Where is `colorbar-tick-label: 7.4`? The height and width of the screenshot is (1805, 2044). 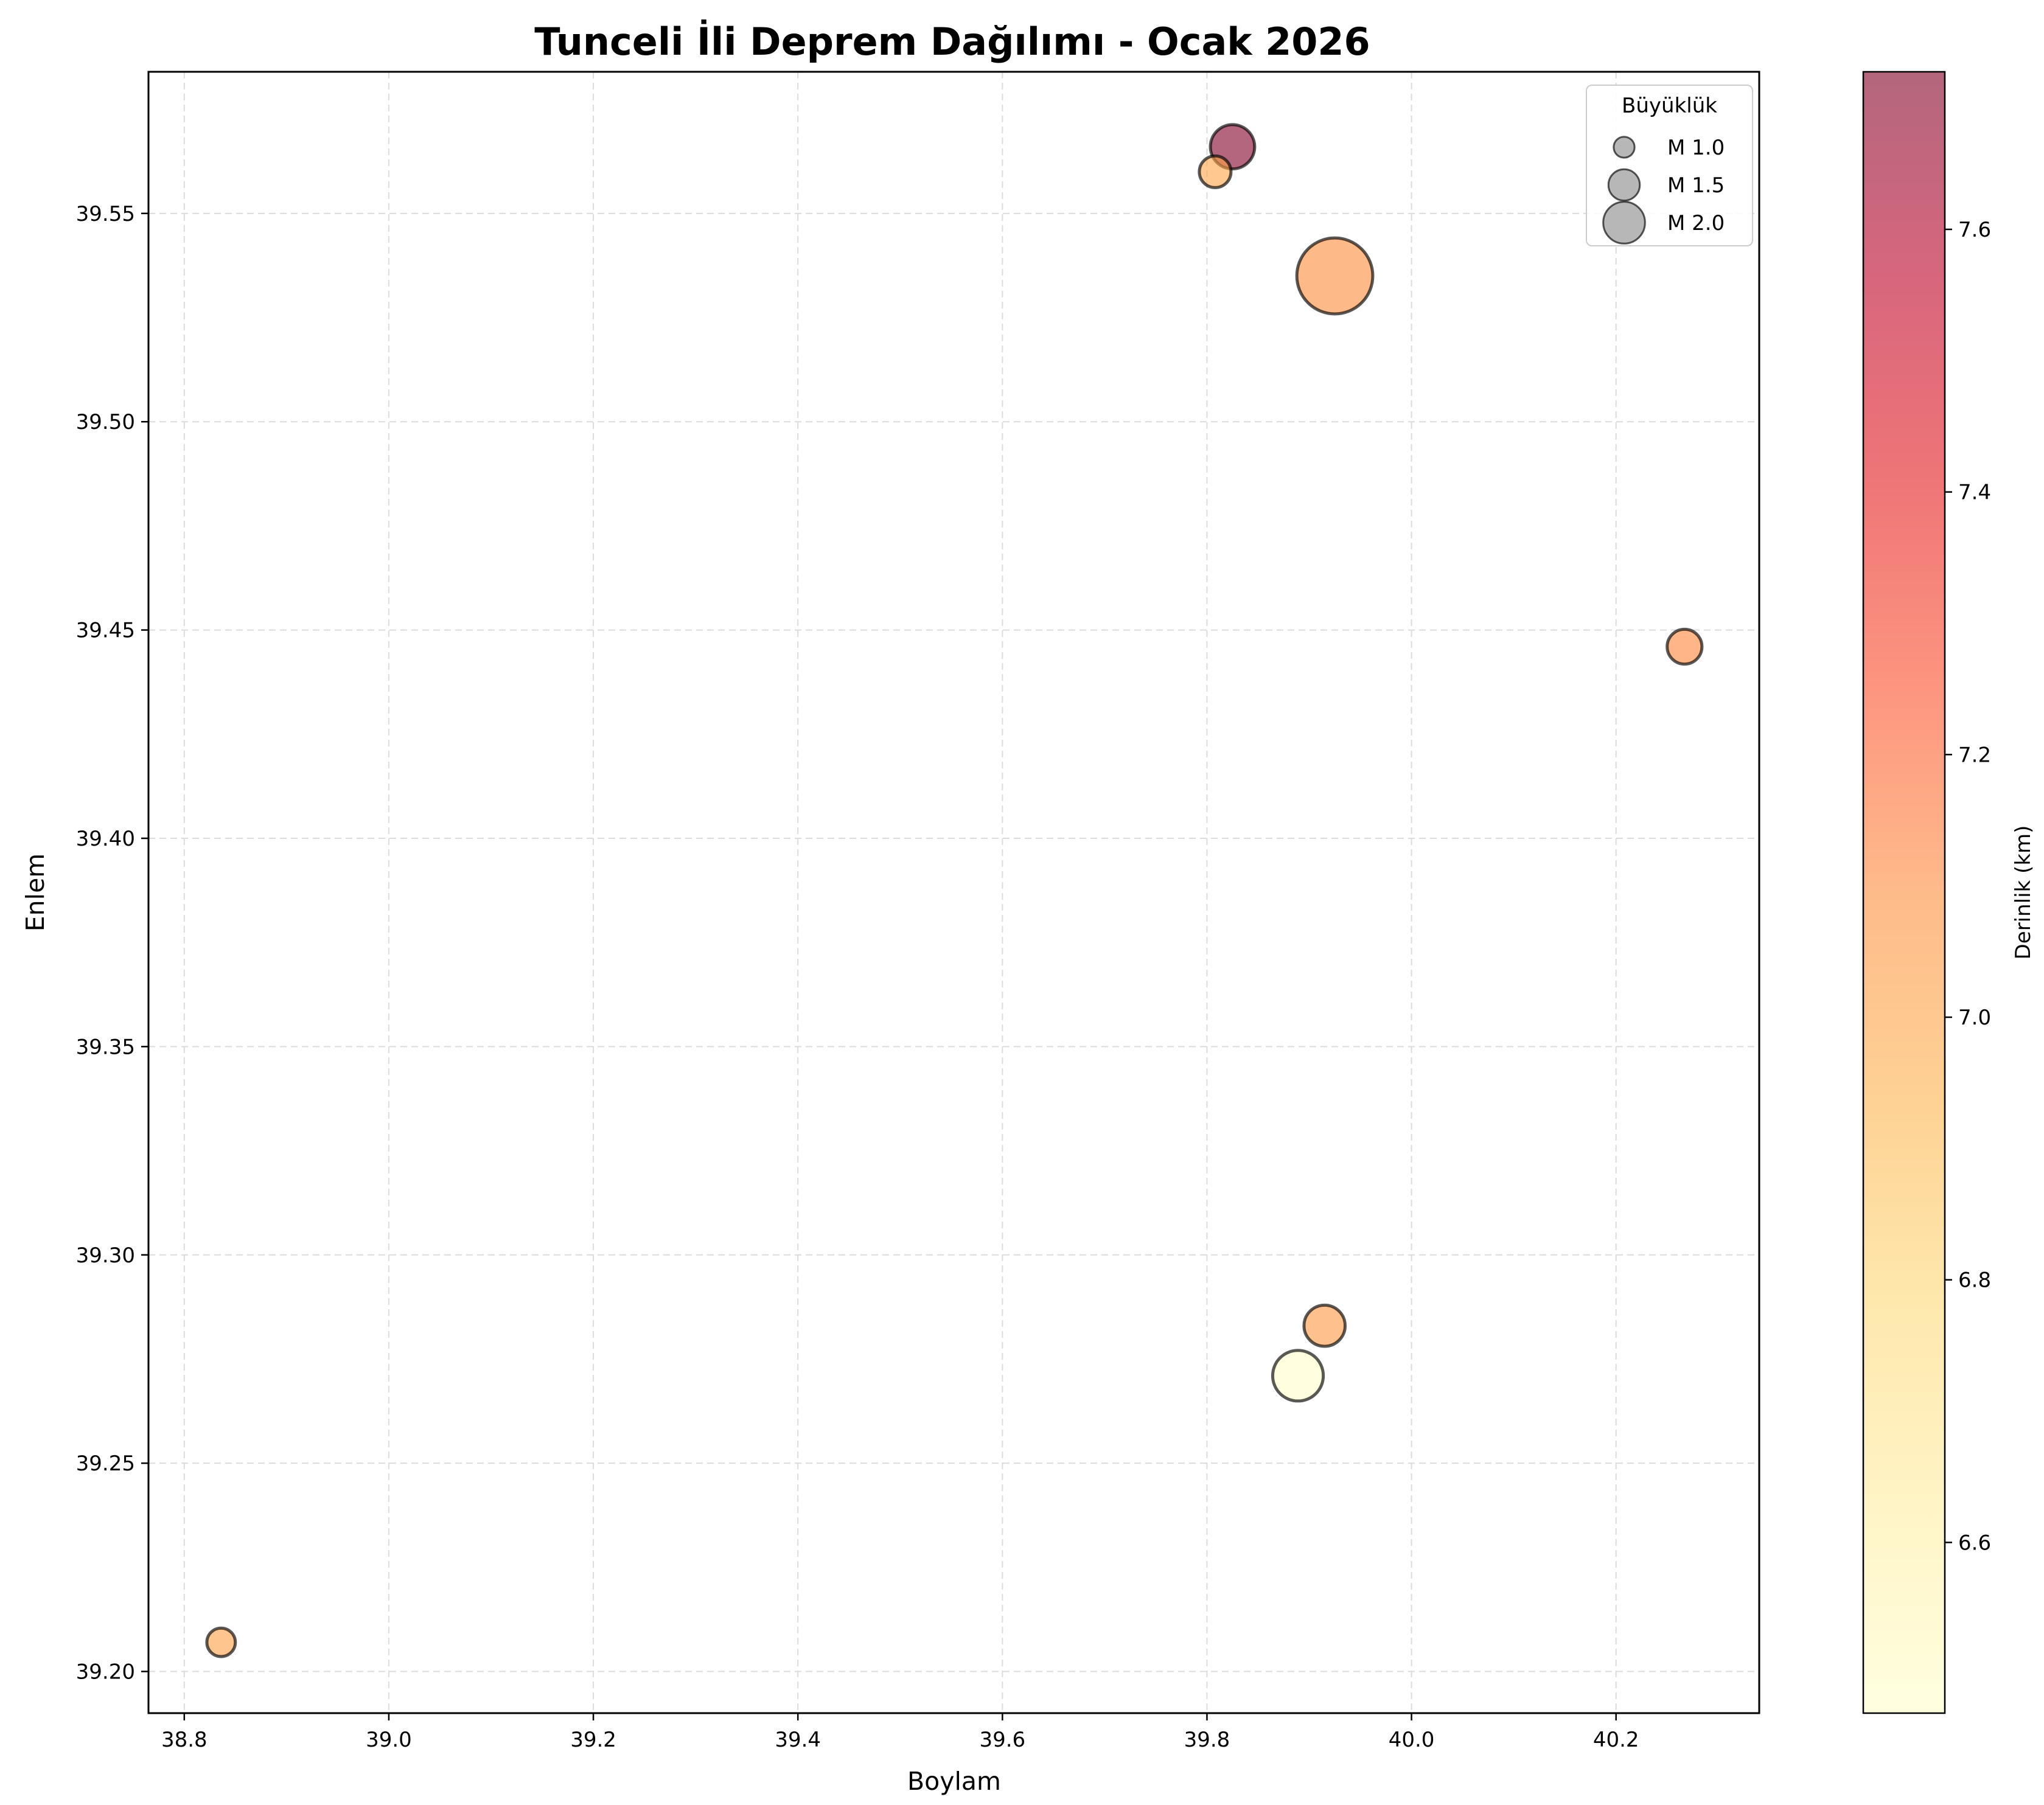 colorbar-tick-label: 7.4 is located at coordinates (1974, 493).